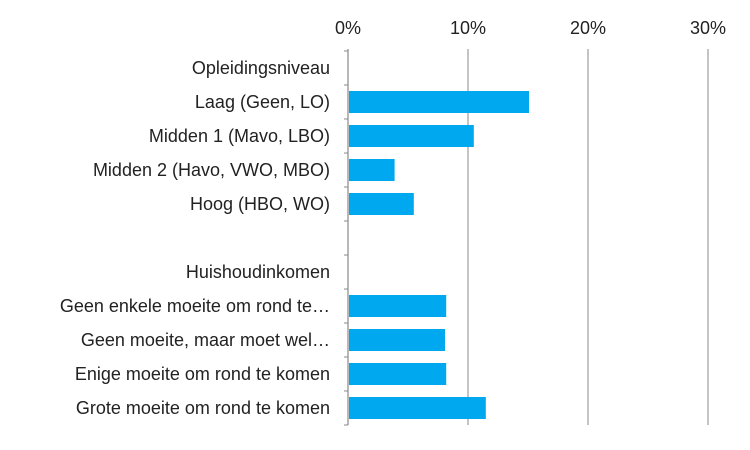 Image resolution: width=750 pixels, height=450 pixels. Describe the element at coordinates (348, 28) in the screenshot. I see `x-tick-label: 0%` at that location.